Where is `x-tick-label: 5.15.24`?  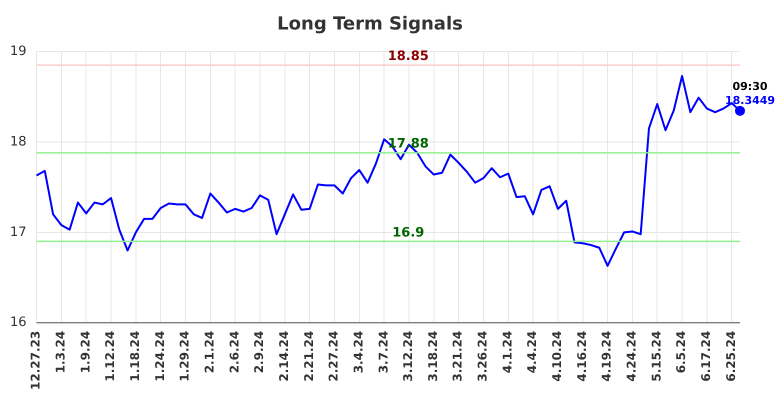 x-tick-label: 5.15.24 is located at coordinates (656, 356).